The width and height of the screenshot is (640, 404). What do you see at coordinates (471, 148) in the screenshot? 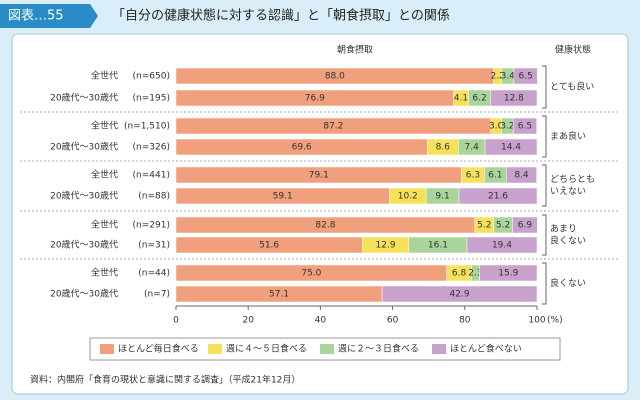
I see `value-label: 7.4` at bounding box center [471, 148].